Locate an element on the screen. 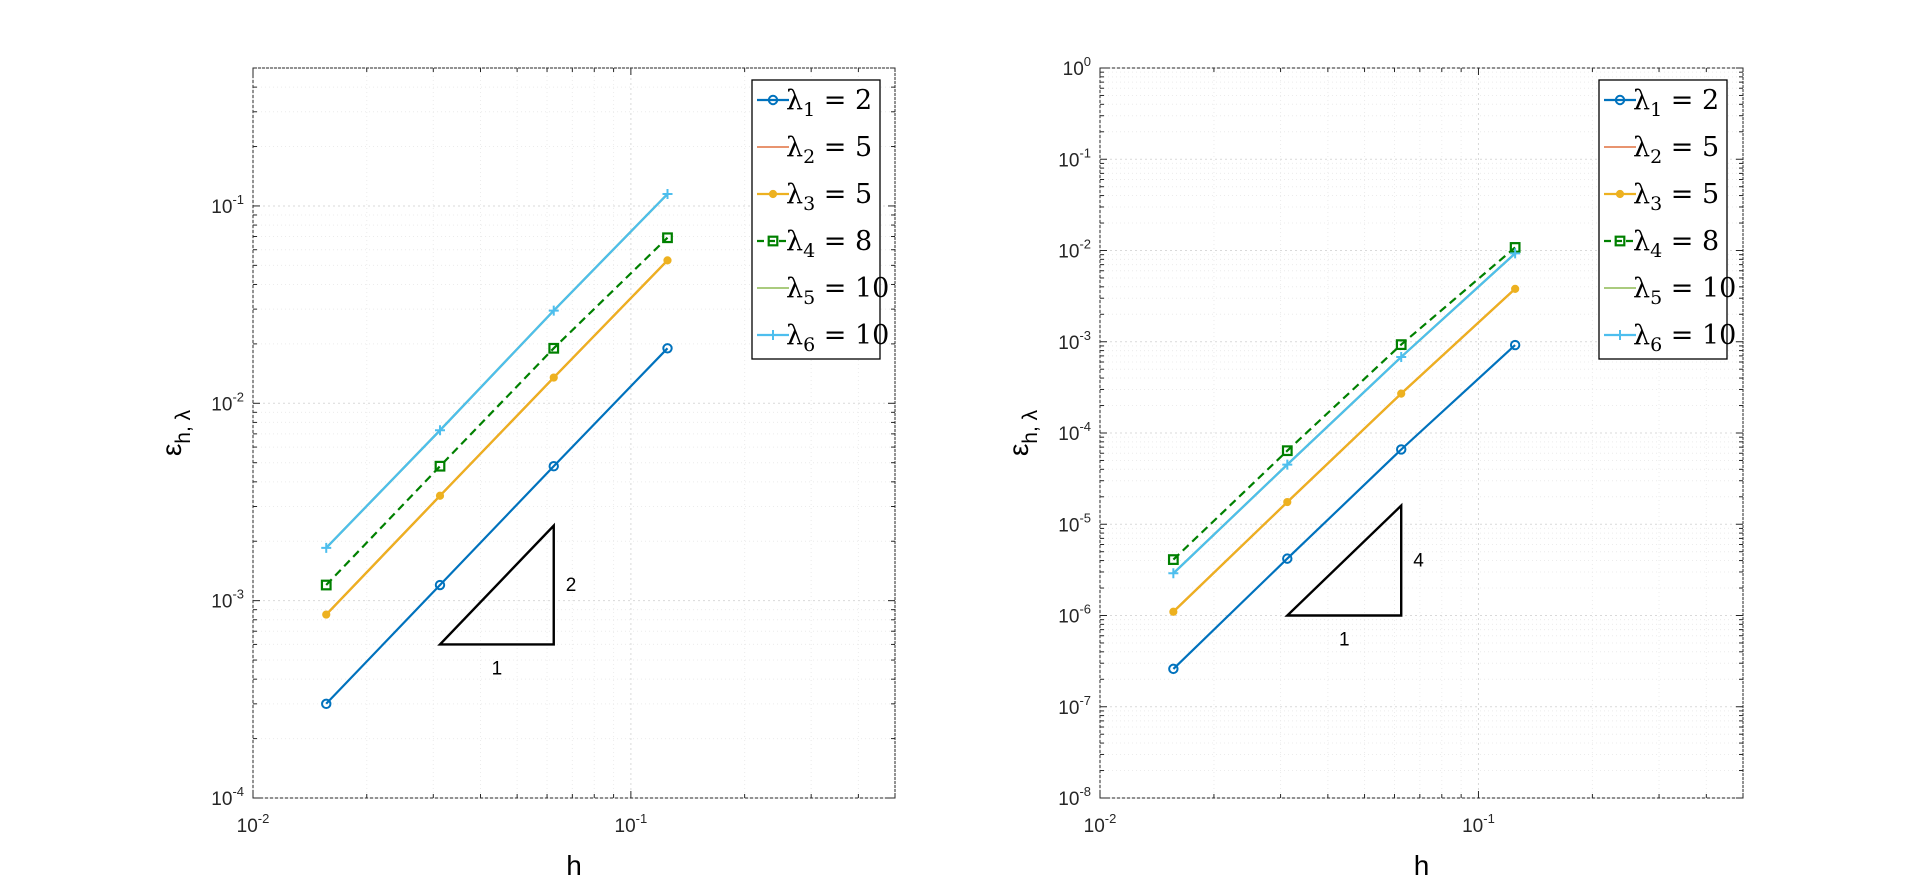  y-tick-label: 10⁻⁷ is located at coordinates (1074, 706).